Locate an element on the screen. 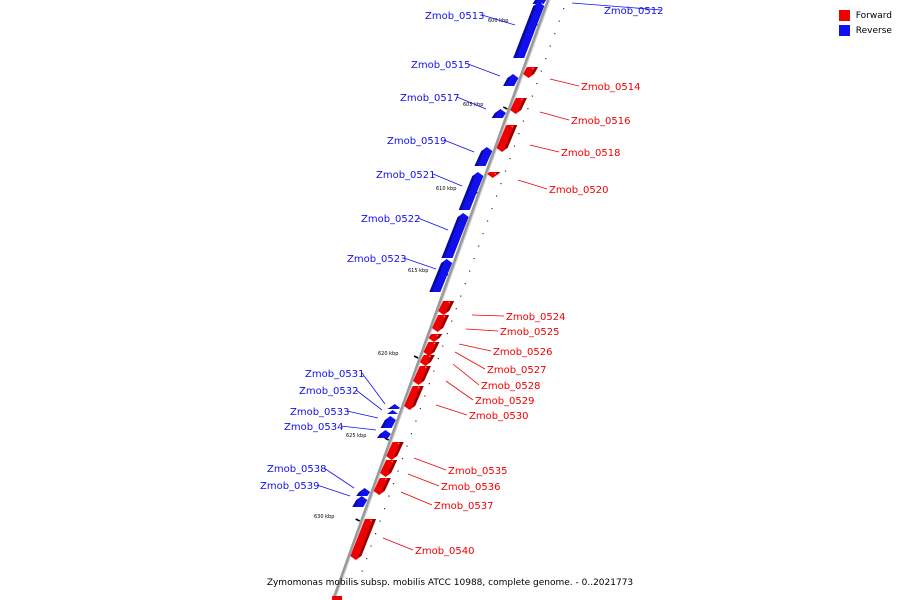 The height and width of the screenshot is (600, 900). gene-label: Zmob_0533 is located at coordinates (320, 412).